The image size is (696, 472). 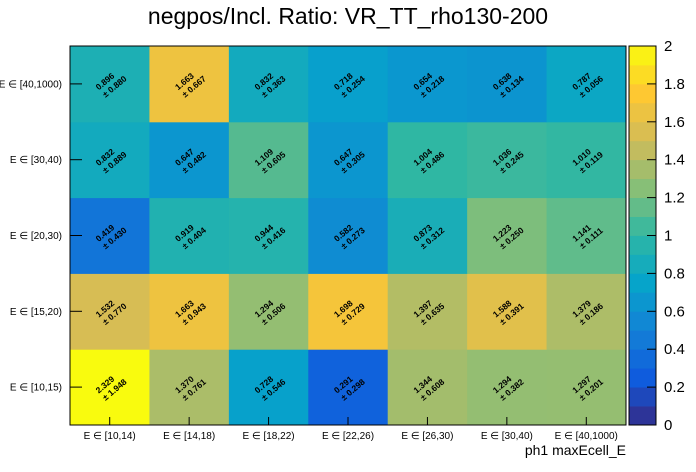 What do you see at coordinates (674, 349) in the screenshot?
I see `color-scale-tick-label: 0.4` at bounding box center [674, 349].